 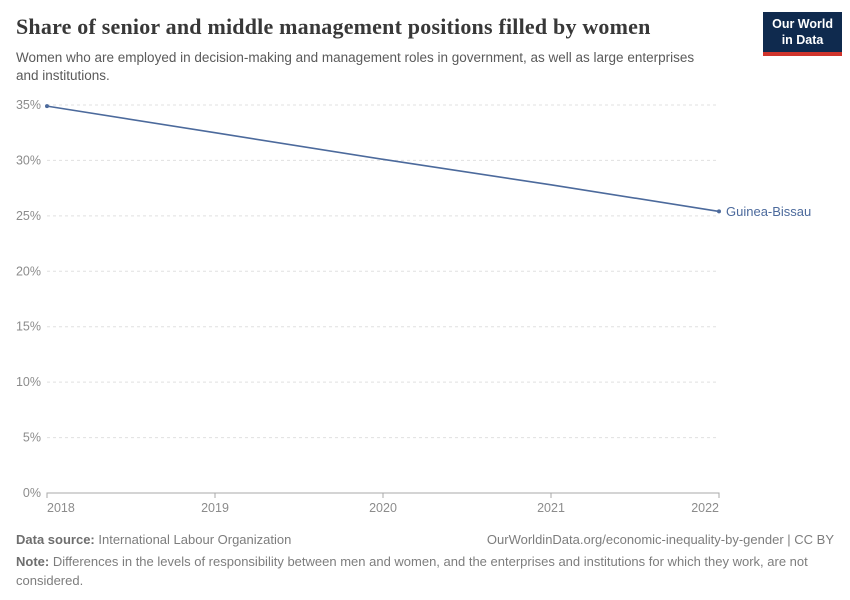 What do you see at coordinates (383, 159) in the screenshot?
I see `series-line` at bounding box center [383, 159].